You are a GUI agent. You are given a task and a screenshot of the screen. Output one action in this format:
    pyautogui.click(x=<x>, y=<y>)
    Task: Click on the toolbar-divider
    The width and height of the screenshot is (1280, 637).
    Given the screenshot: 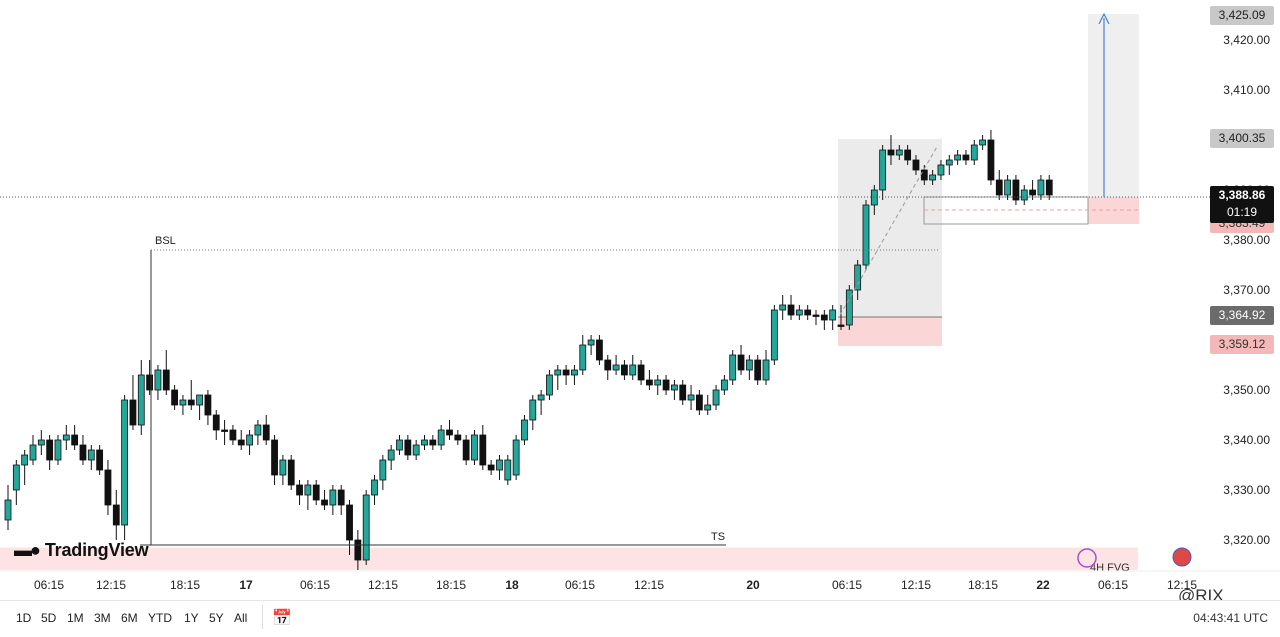 What is the action you would take?
    pyautogui.click(x=262, y=617)
    